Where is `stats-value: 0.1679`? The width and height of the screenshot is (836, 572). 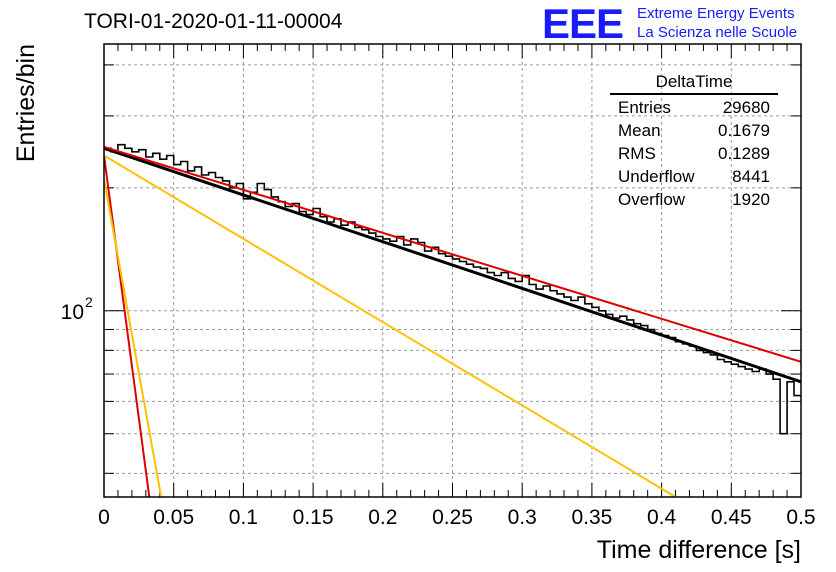
stats-value: 0.1679 is located at coordinates (744, 130).